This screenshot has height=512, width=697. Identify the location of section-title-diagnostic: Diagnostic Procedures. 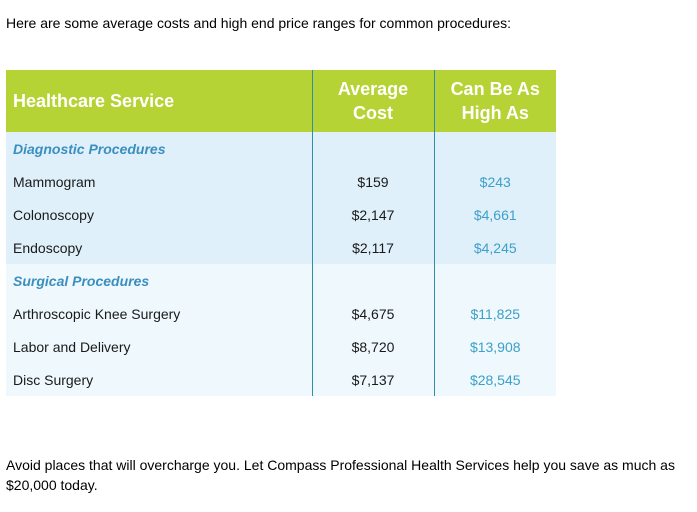
(159, 148).